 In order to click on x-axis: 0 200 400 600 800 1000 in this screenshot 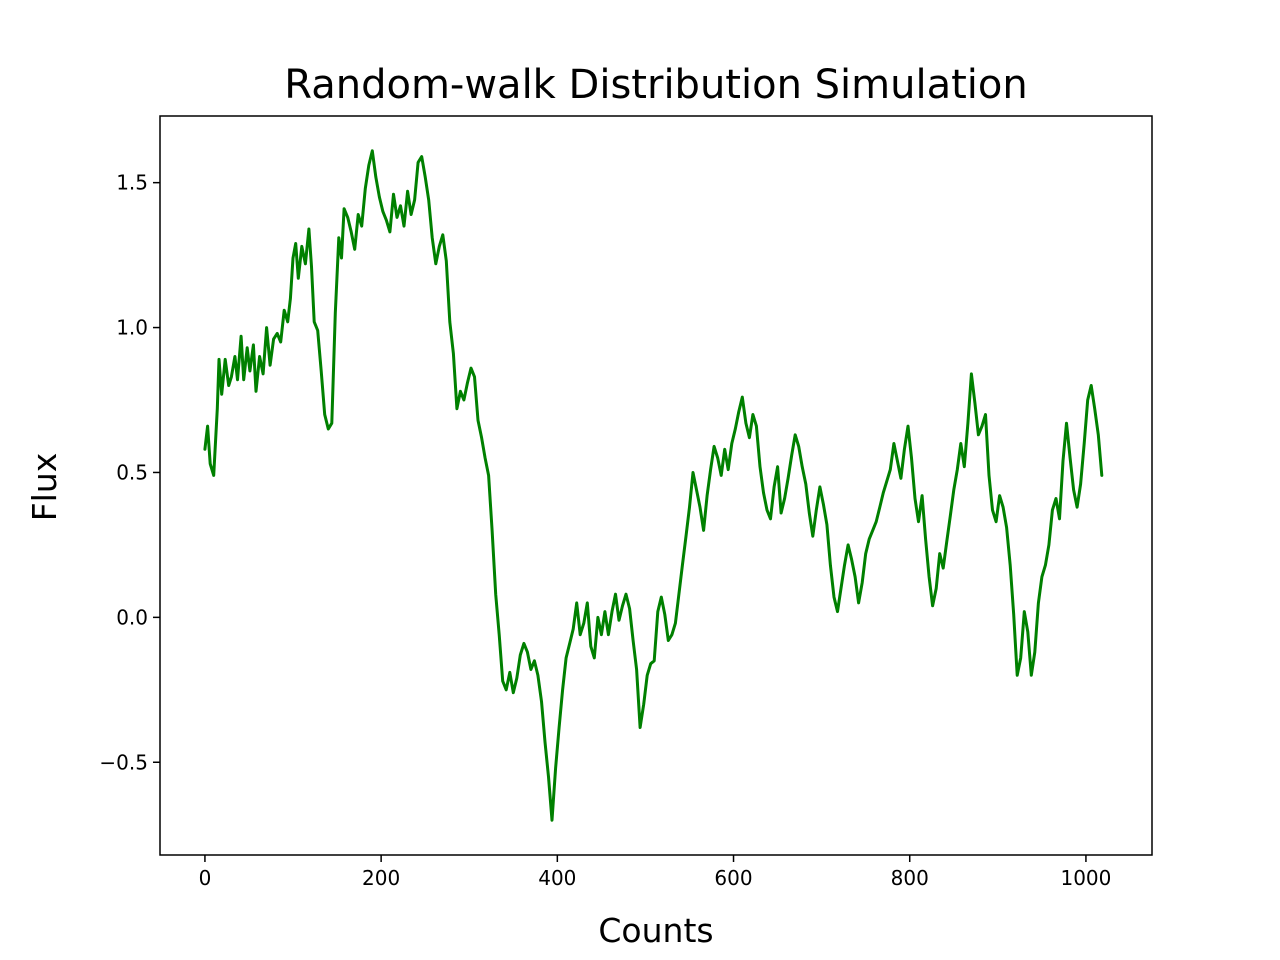, I will do `click(655, 872)`.